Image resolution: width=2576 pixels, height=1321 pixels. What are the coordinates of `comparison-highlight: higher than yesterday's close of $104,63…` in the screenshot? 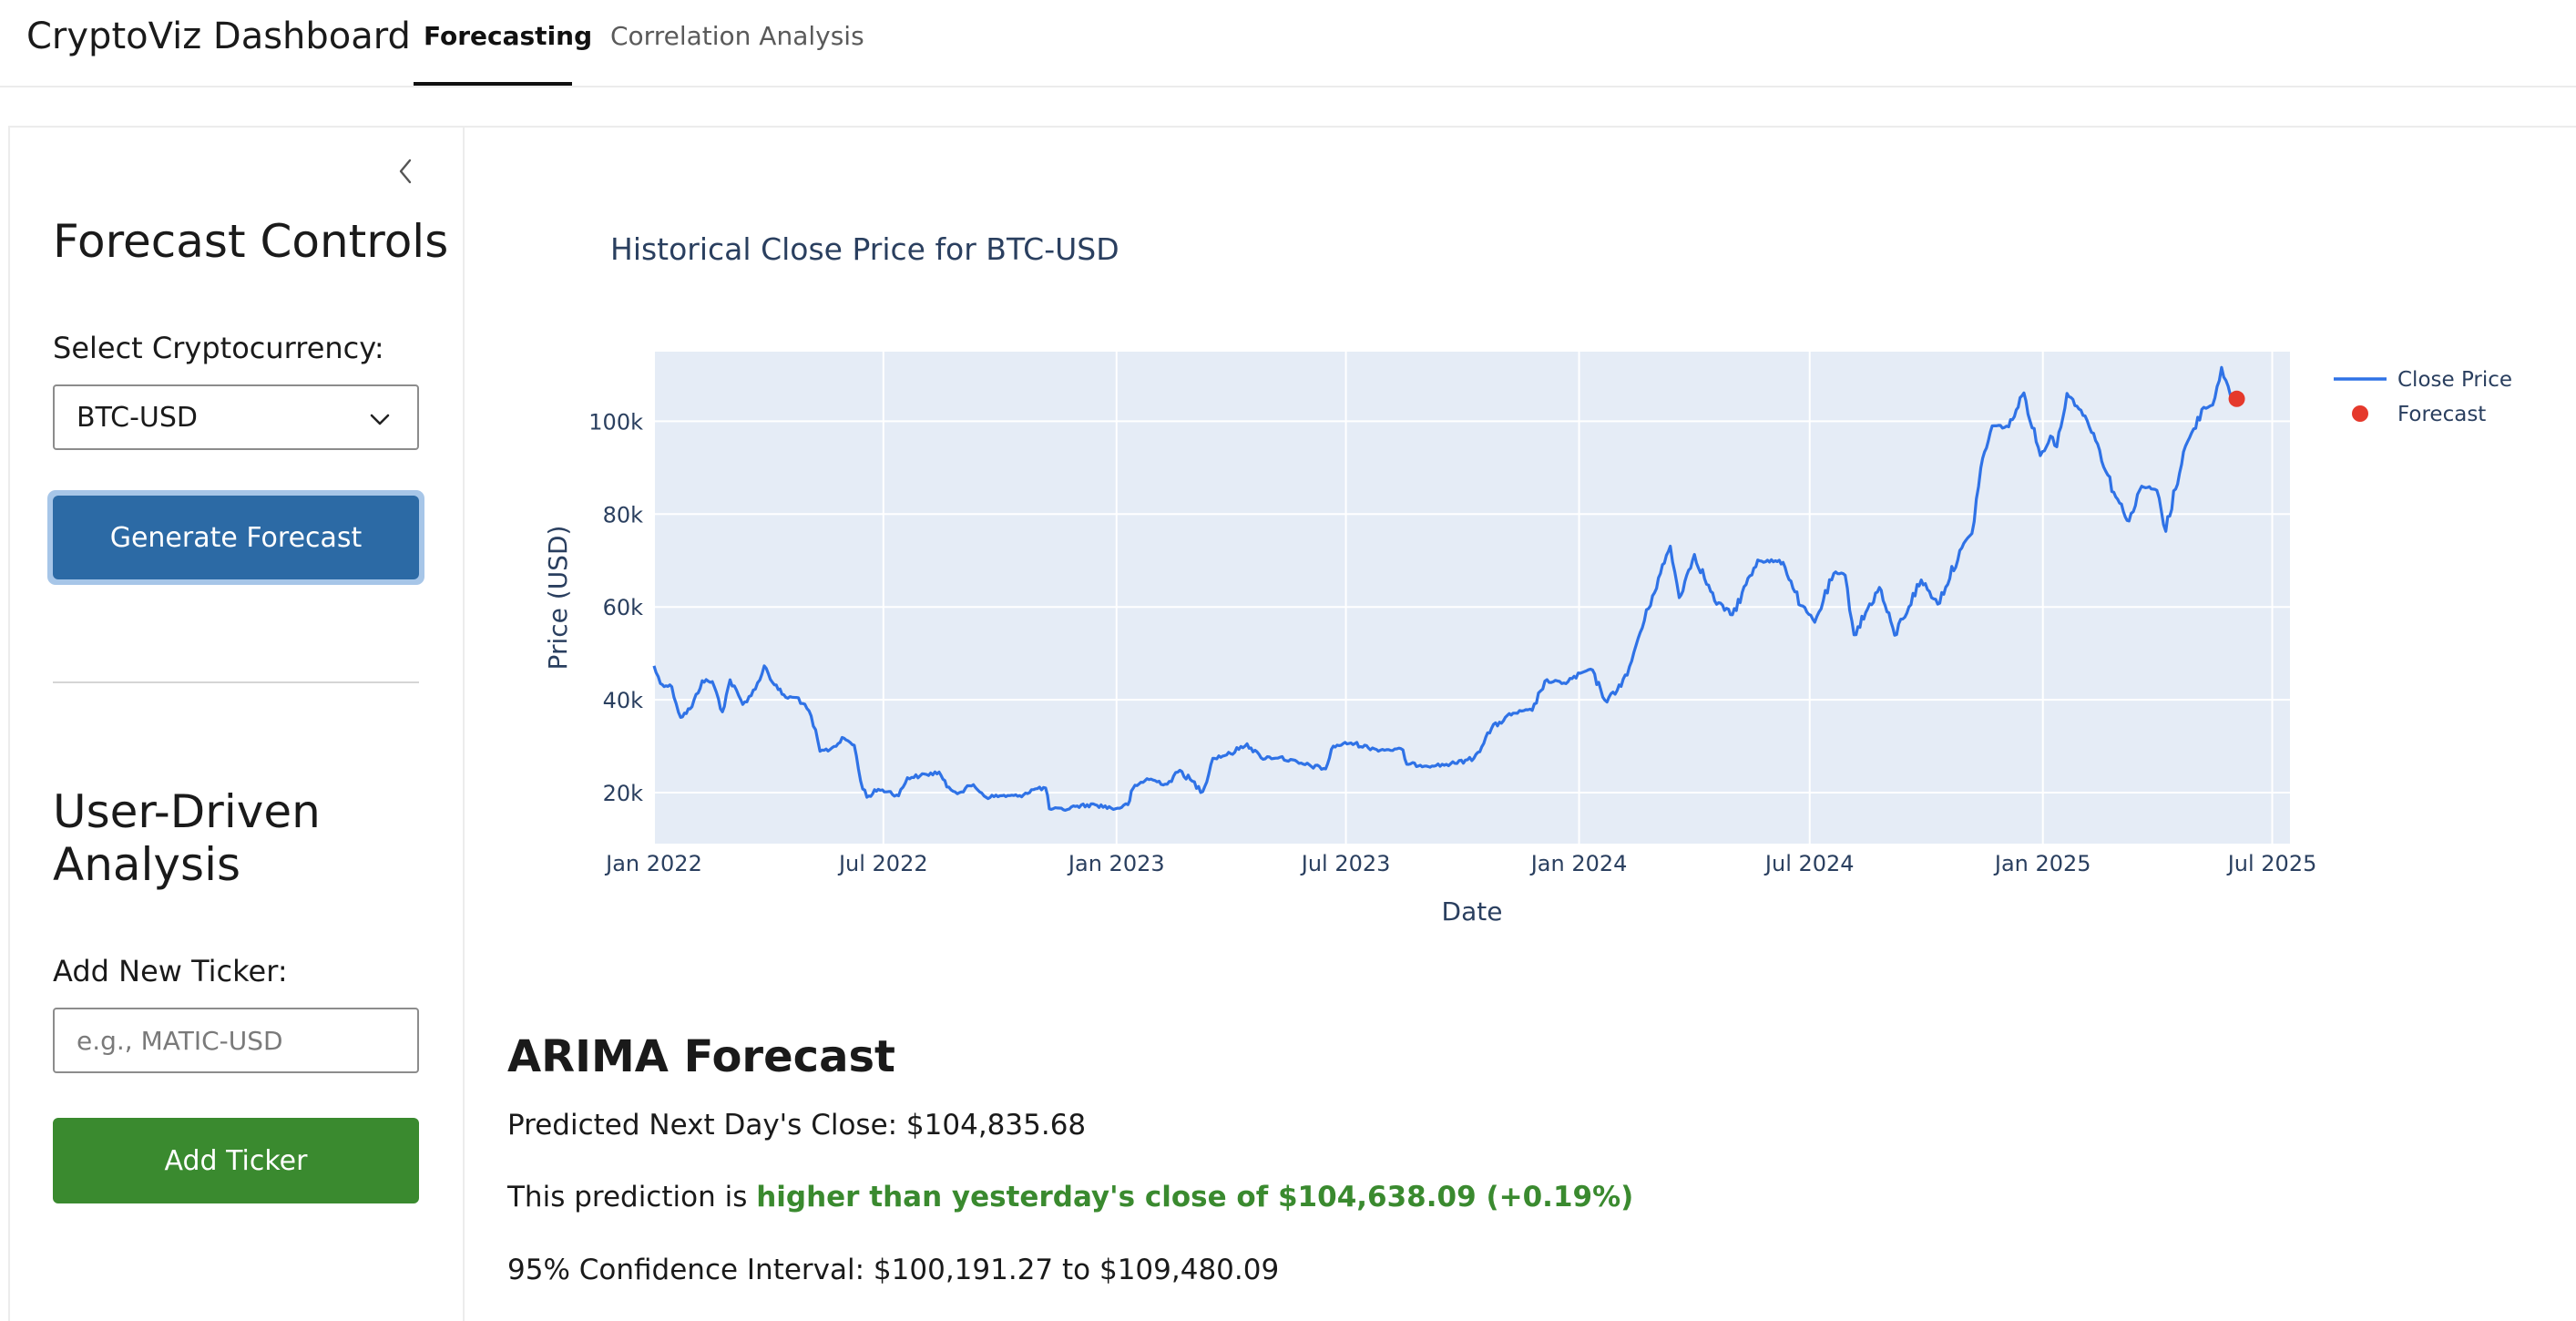 It's located at (1195, 1197).